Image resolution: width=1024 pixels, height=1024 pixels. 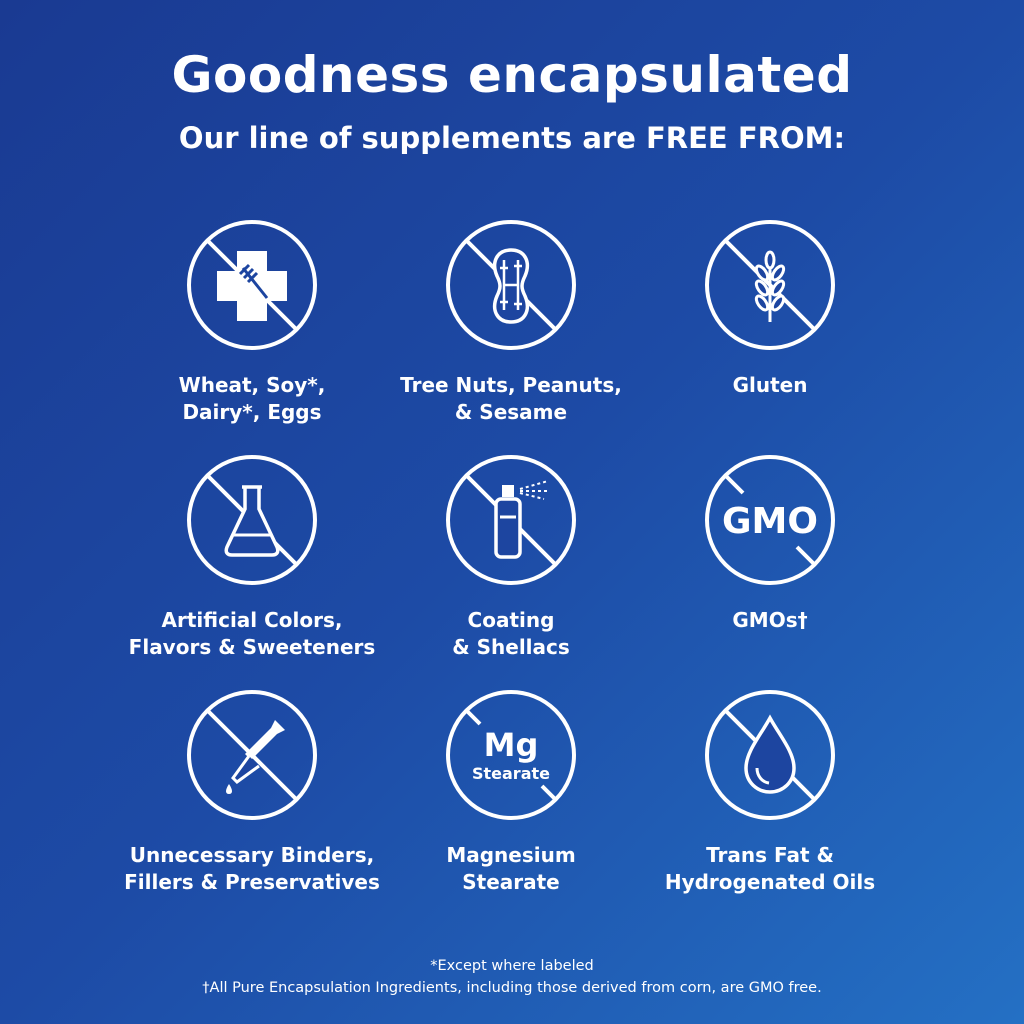 I want to click on free-from-item-artificial: Artificial Colors, Flavors & Sweeteners, so click(x=252, y=557).